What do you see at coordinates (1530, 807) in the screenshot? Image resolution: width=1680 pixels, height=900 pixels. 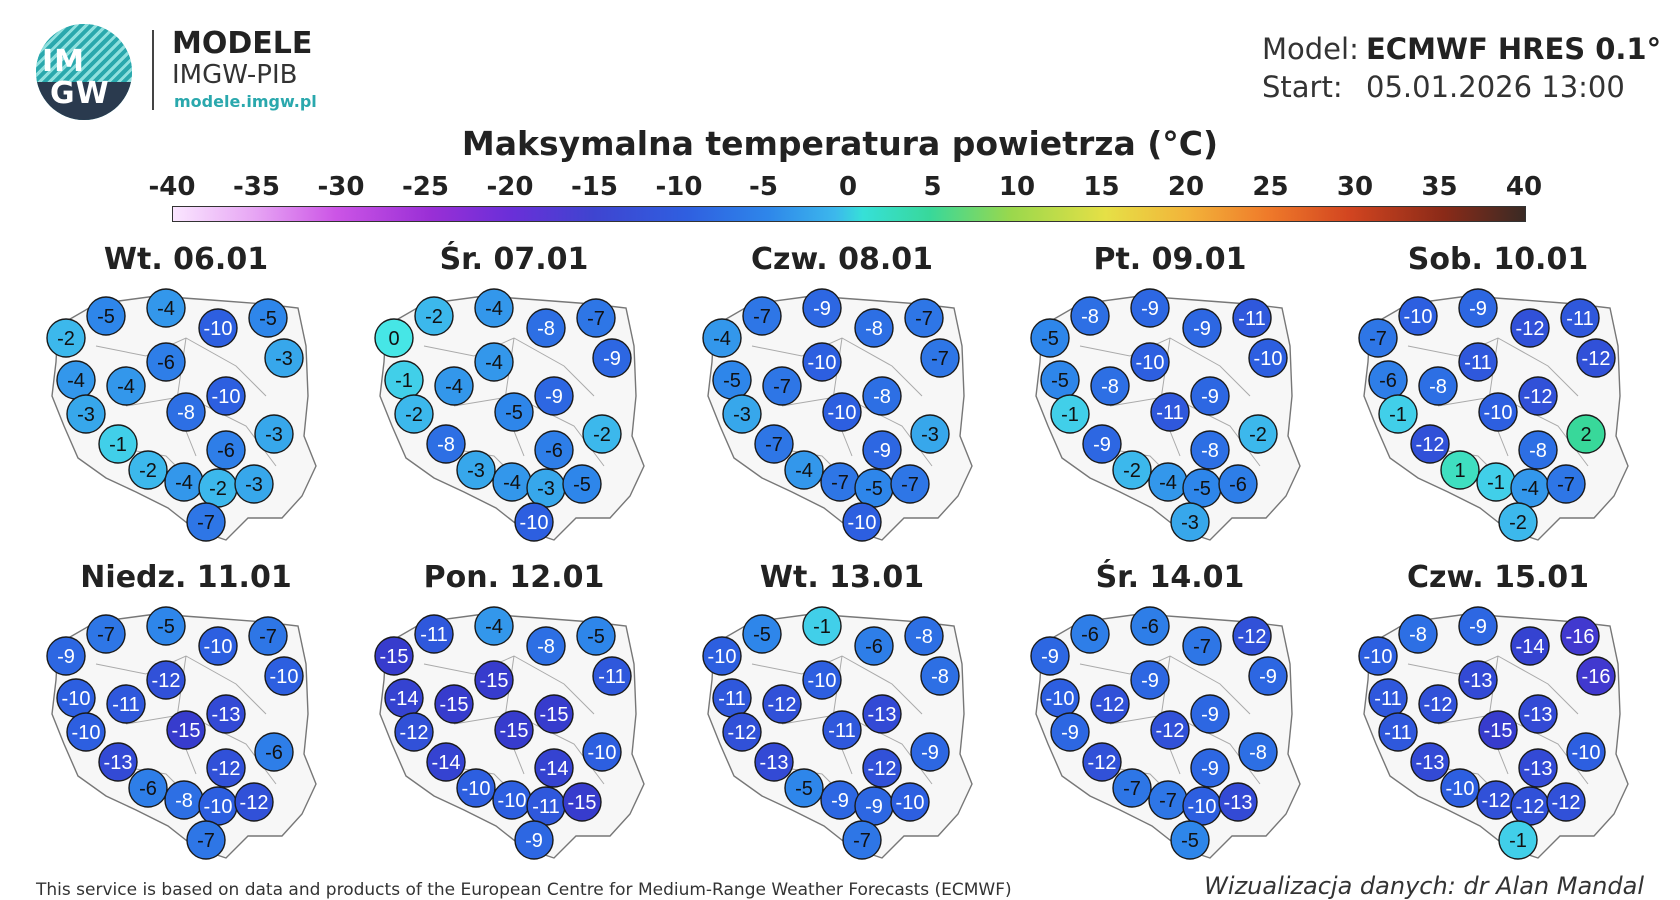 I see `temperature-value: -12` at bounding box center [1530, 807].